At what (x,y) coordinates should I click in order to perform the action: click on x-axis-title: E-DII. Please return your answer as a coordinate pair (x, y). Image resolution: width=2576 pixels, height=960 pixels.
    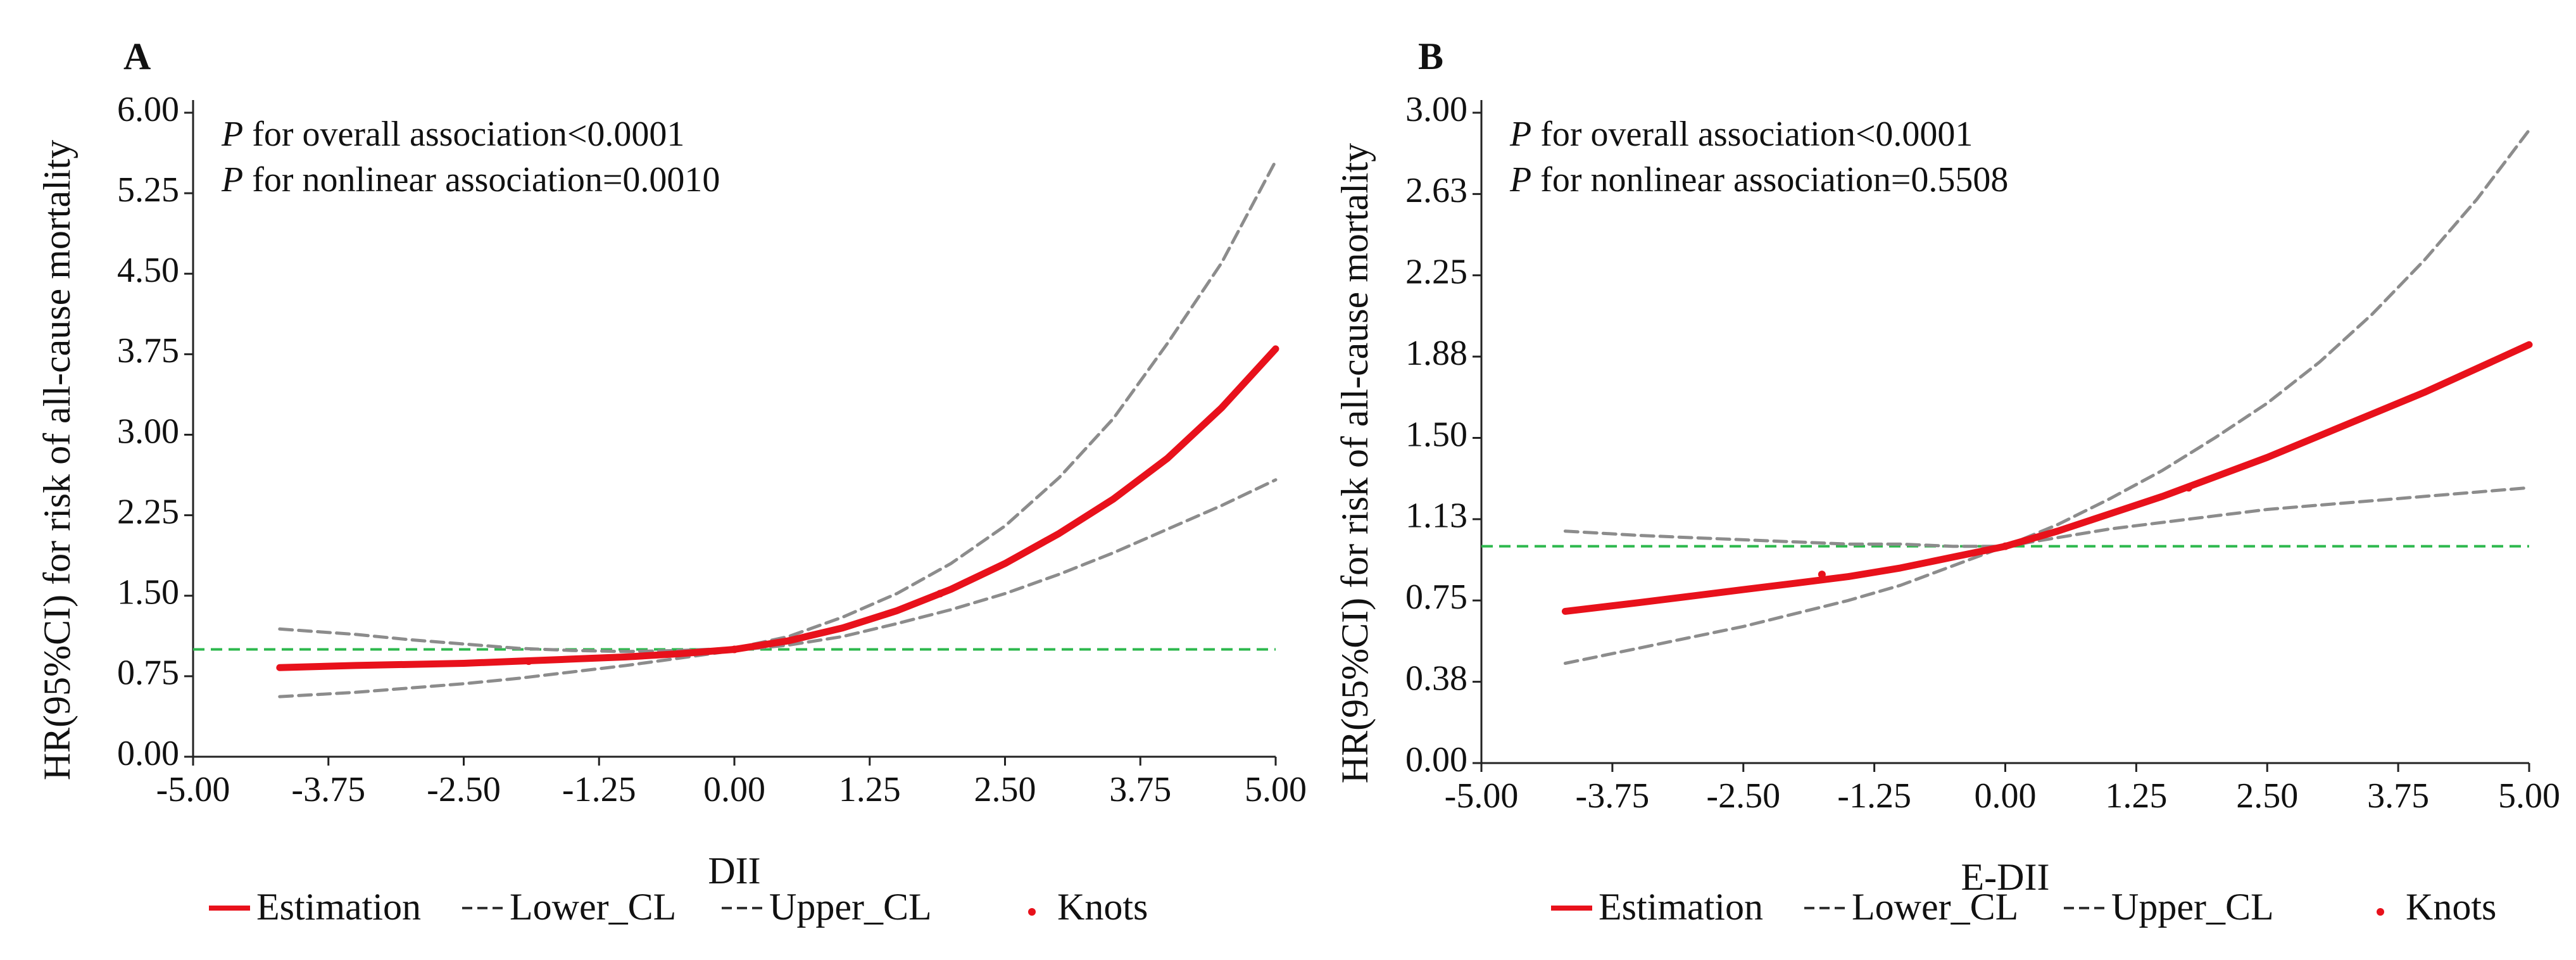
    Looking at the image, I should click on (2005, 877).